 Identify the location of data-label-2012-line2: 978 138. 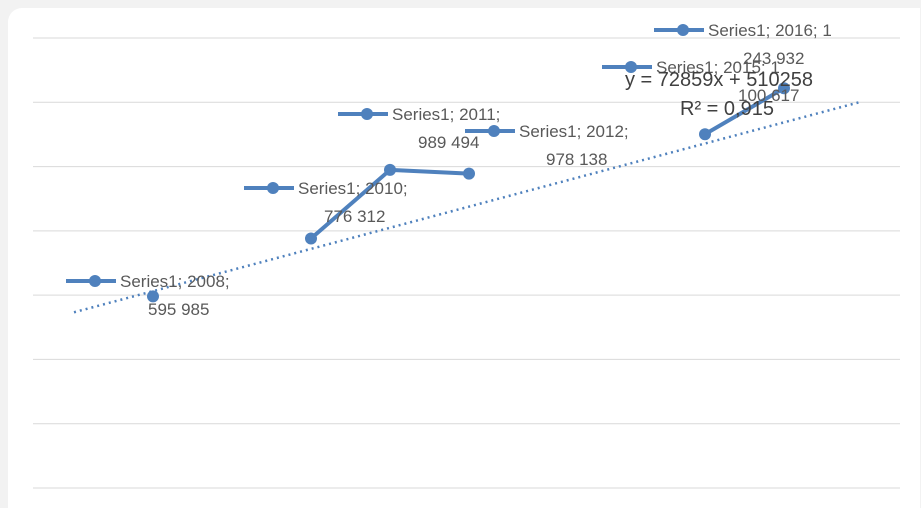
(576, 159).